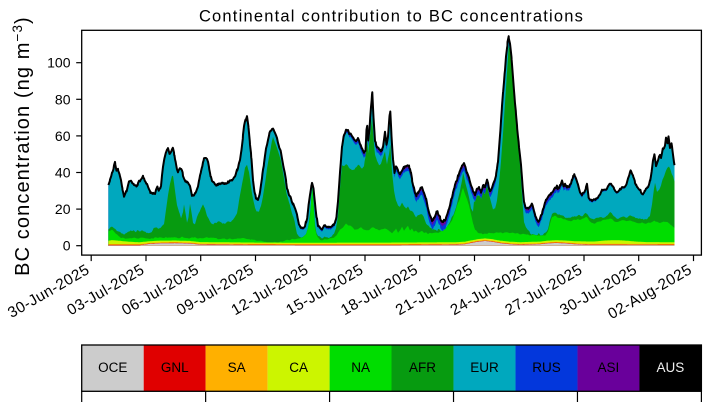  What do you see at coordinates (63, 136) in the screenshot?
I see `svg-text: 60` at bounding box center [63, 136].